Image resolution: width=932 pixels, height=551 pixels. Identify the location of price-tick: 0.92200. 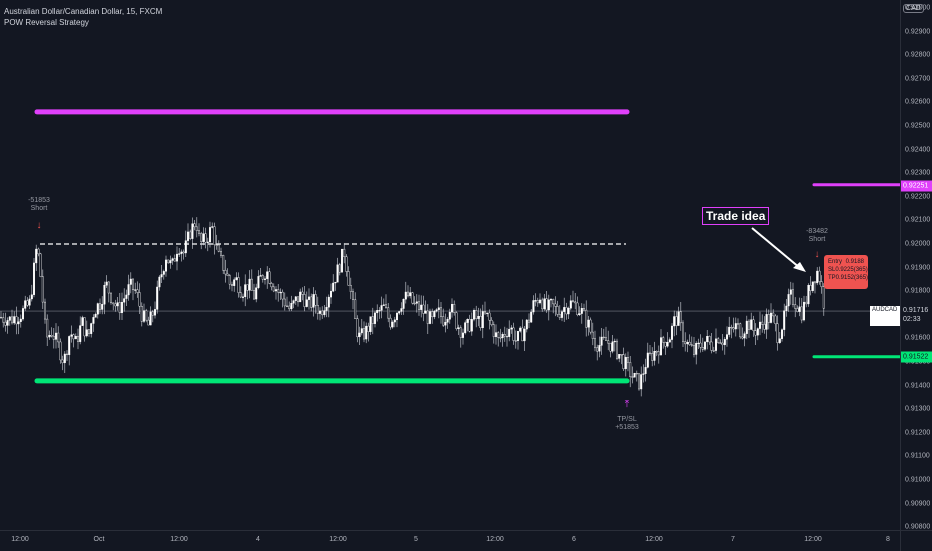
(918, 197).